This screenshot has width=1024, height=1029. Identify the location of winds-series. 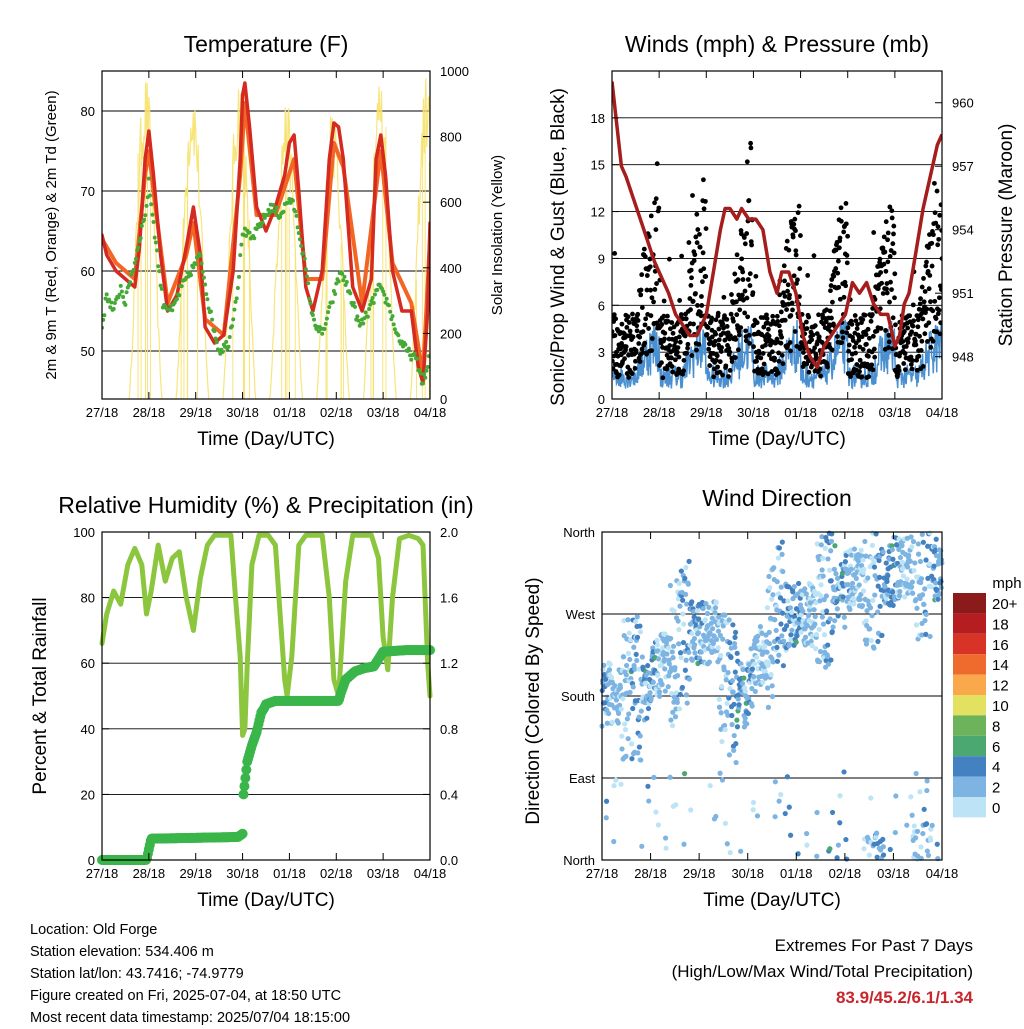
(777, 235).